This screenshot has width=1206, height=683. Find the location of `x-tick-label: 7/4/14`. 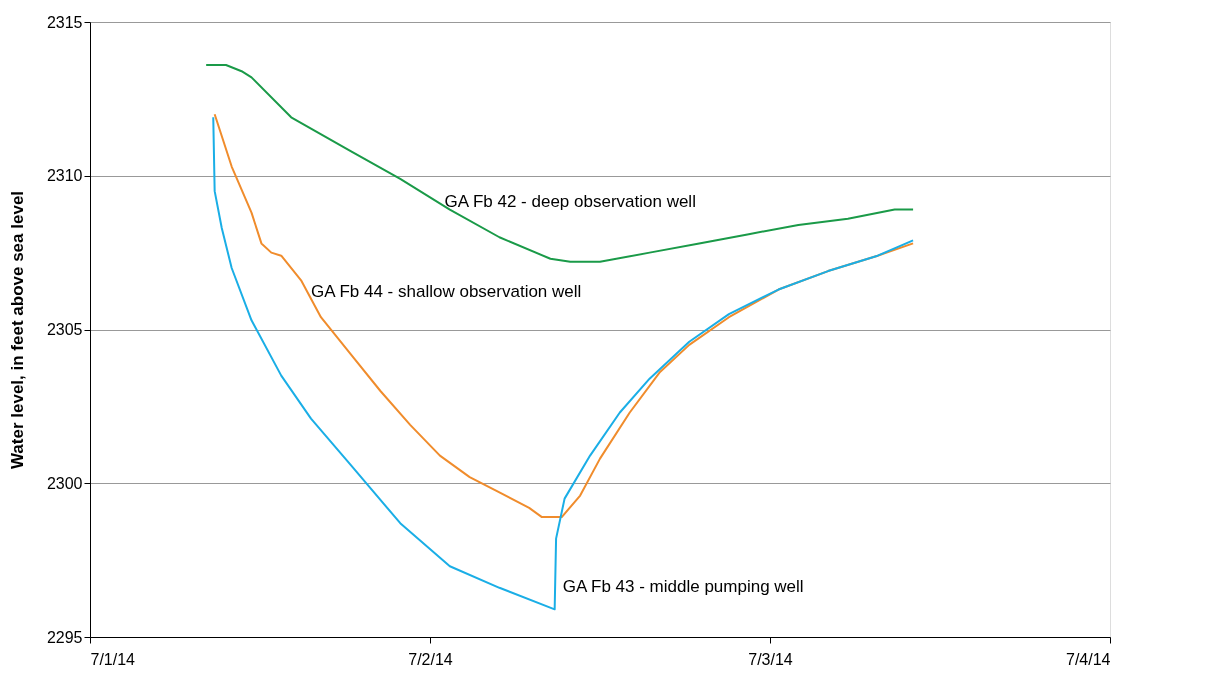

x-tick-label: 7/4/14 is located at coordinates (1088, 659).